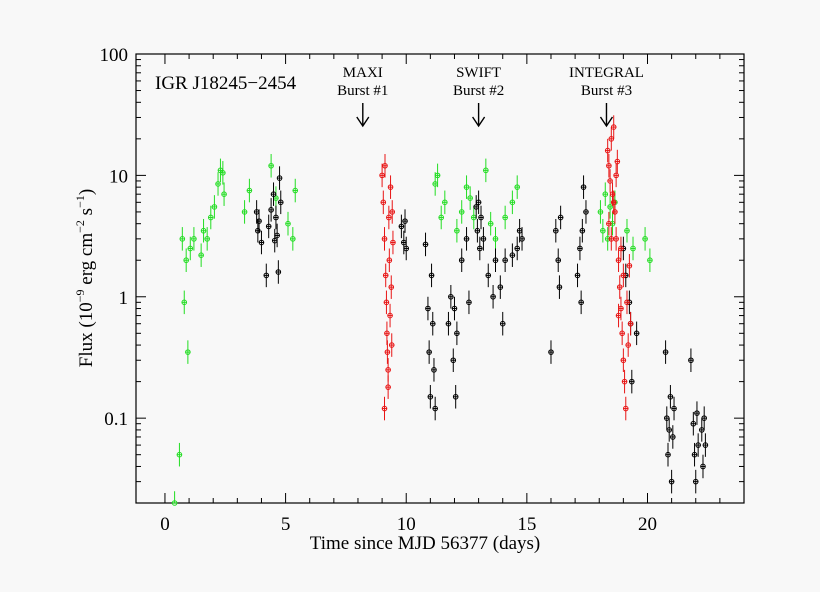 This screenshot has height=592, width=820. What do you see at coordinates (606, 122) in the screenshot?
I see `burst-arrow-head` at bounding box center [606, 122].